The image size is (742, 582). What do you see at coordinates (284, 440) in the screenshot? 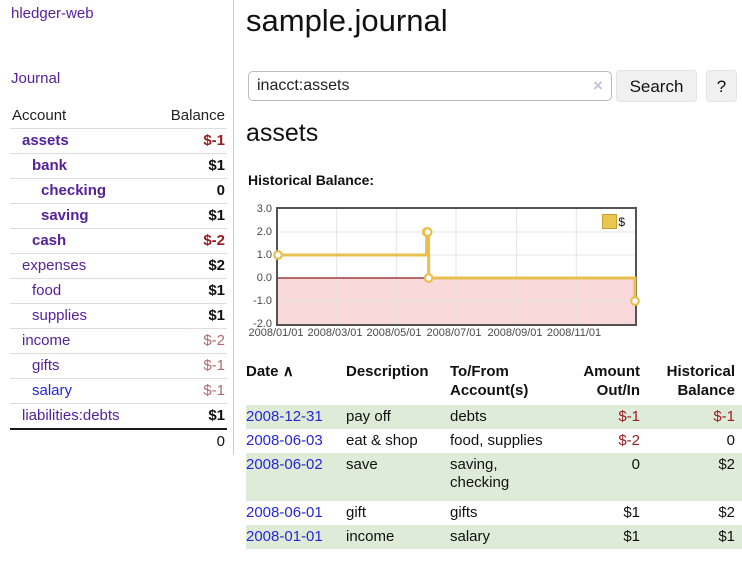
I see `transaction-date-link: 2008-06-03` at bounding box center [284, 440].